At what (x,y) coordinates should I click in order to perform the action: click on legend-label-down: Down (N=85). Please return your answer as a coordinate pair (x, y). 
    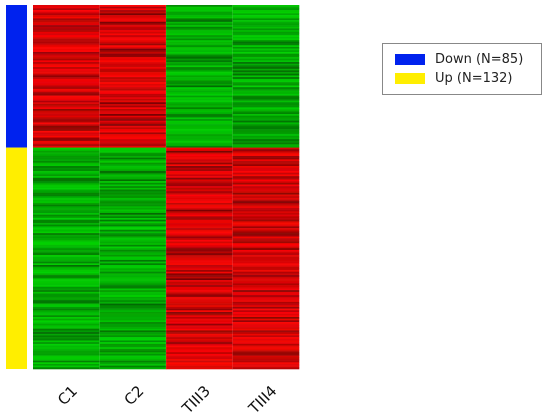
    Looking at the image, I should click on (479, 59).